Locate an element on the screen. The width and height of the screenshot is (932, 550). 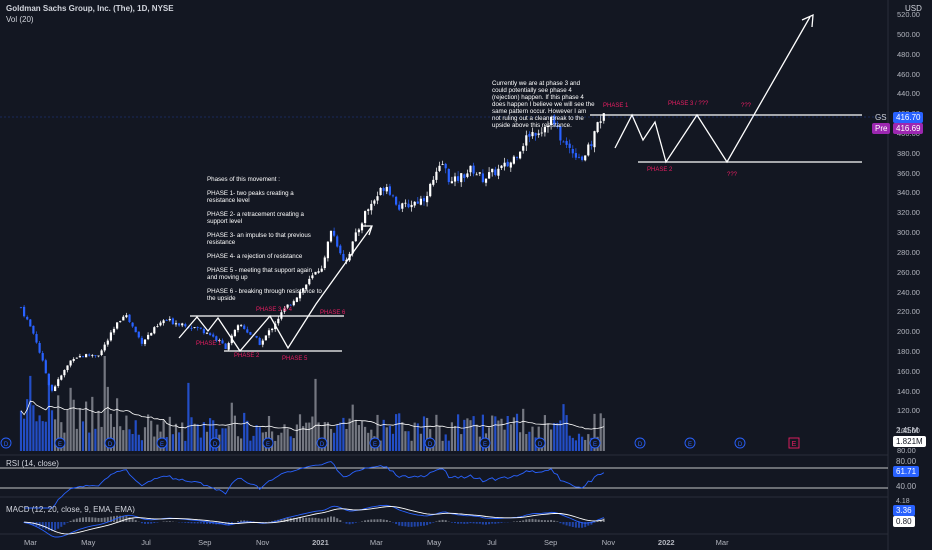
question-top-label: ??? is located at coordinates (746, 106).